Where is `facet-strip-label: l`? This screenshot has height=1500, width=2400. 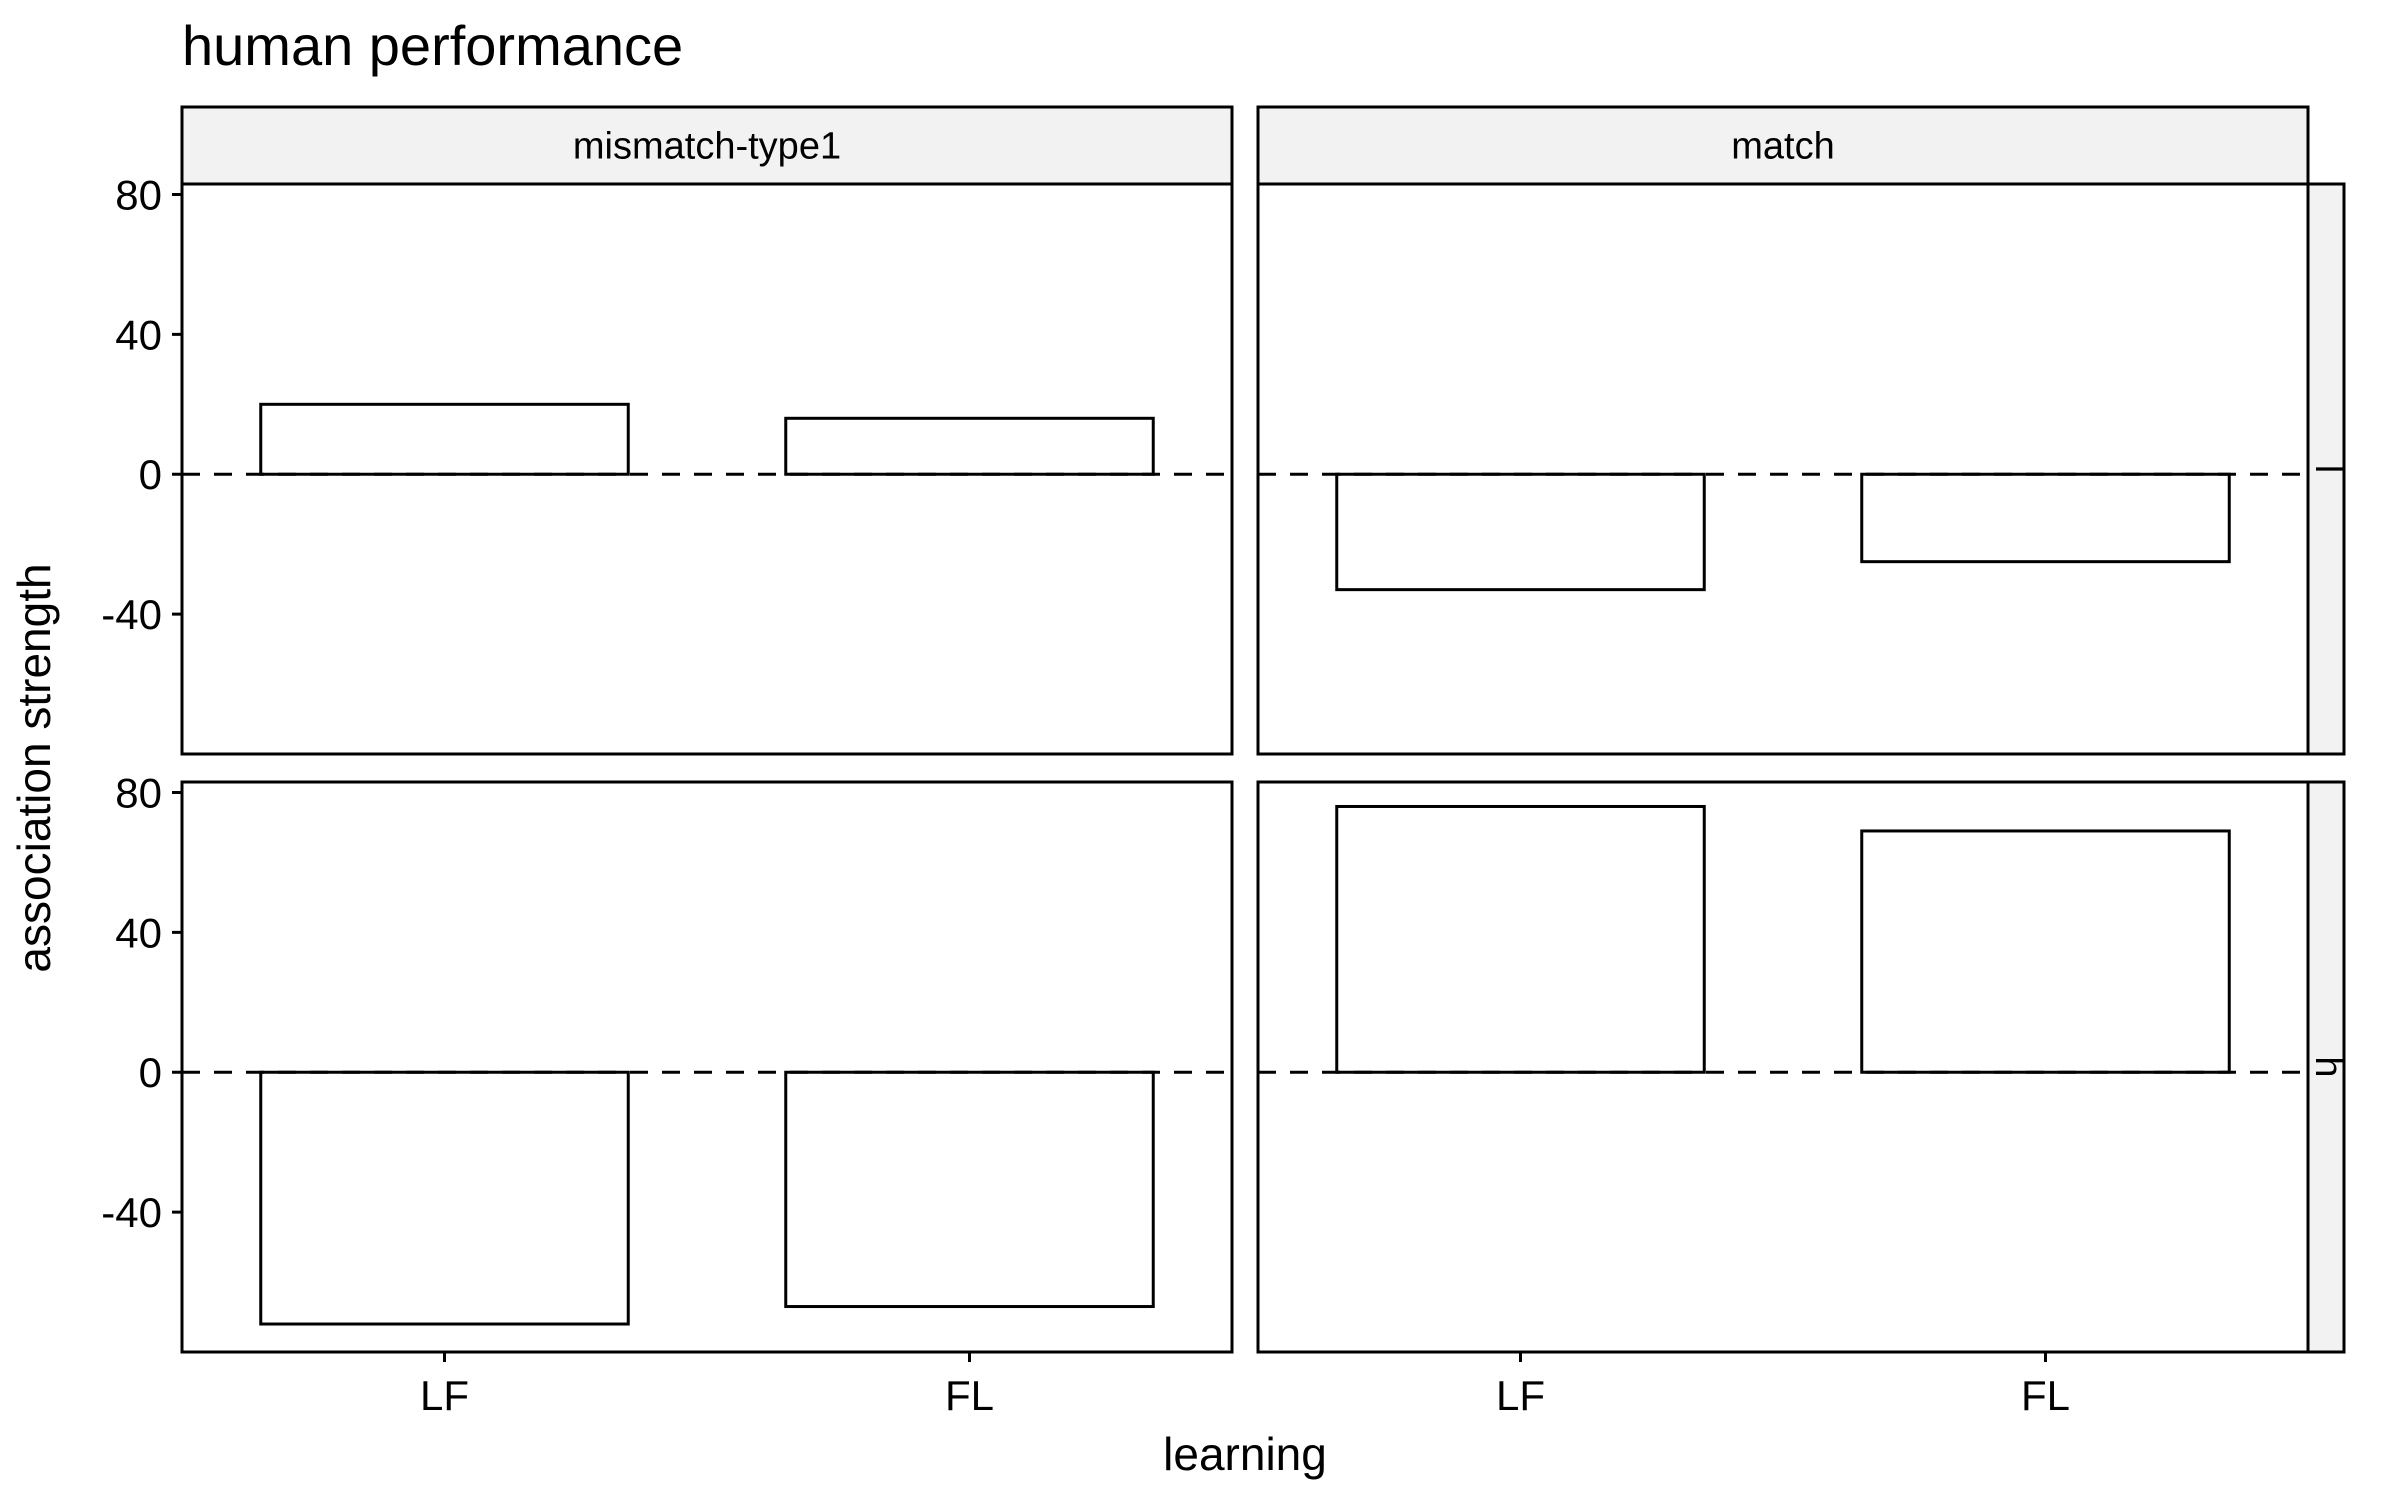 facet-strip-label: l is located at coordinates (2328, 469).